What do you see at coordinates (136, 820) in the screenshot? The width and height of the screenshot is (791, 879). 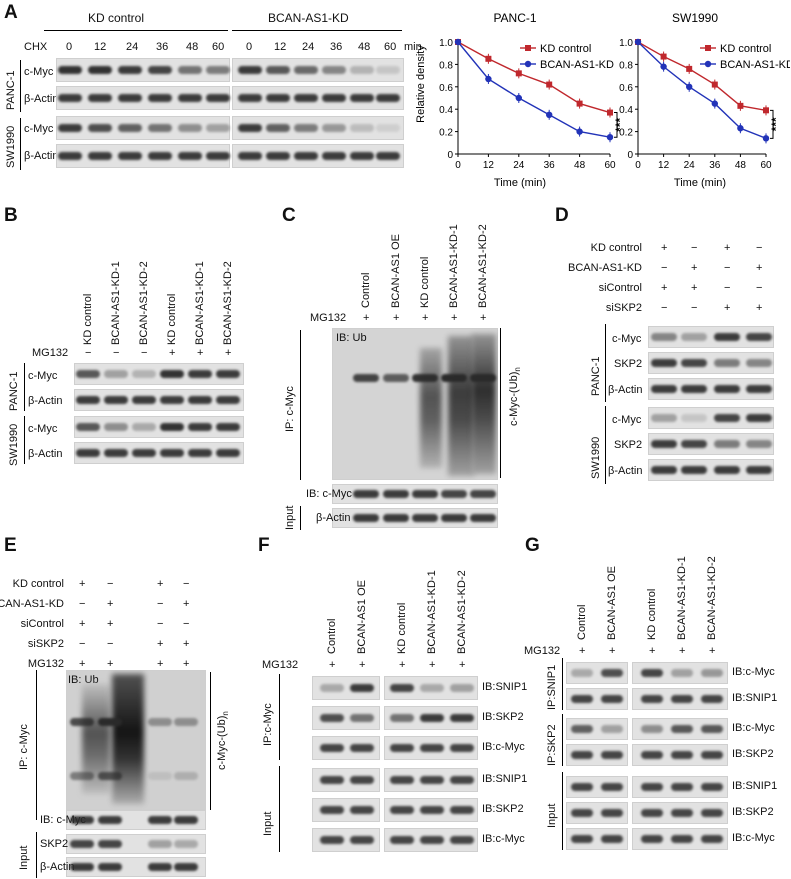 I see `blot-e-myc` at bounding box center [136, 820].